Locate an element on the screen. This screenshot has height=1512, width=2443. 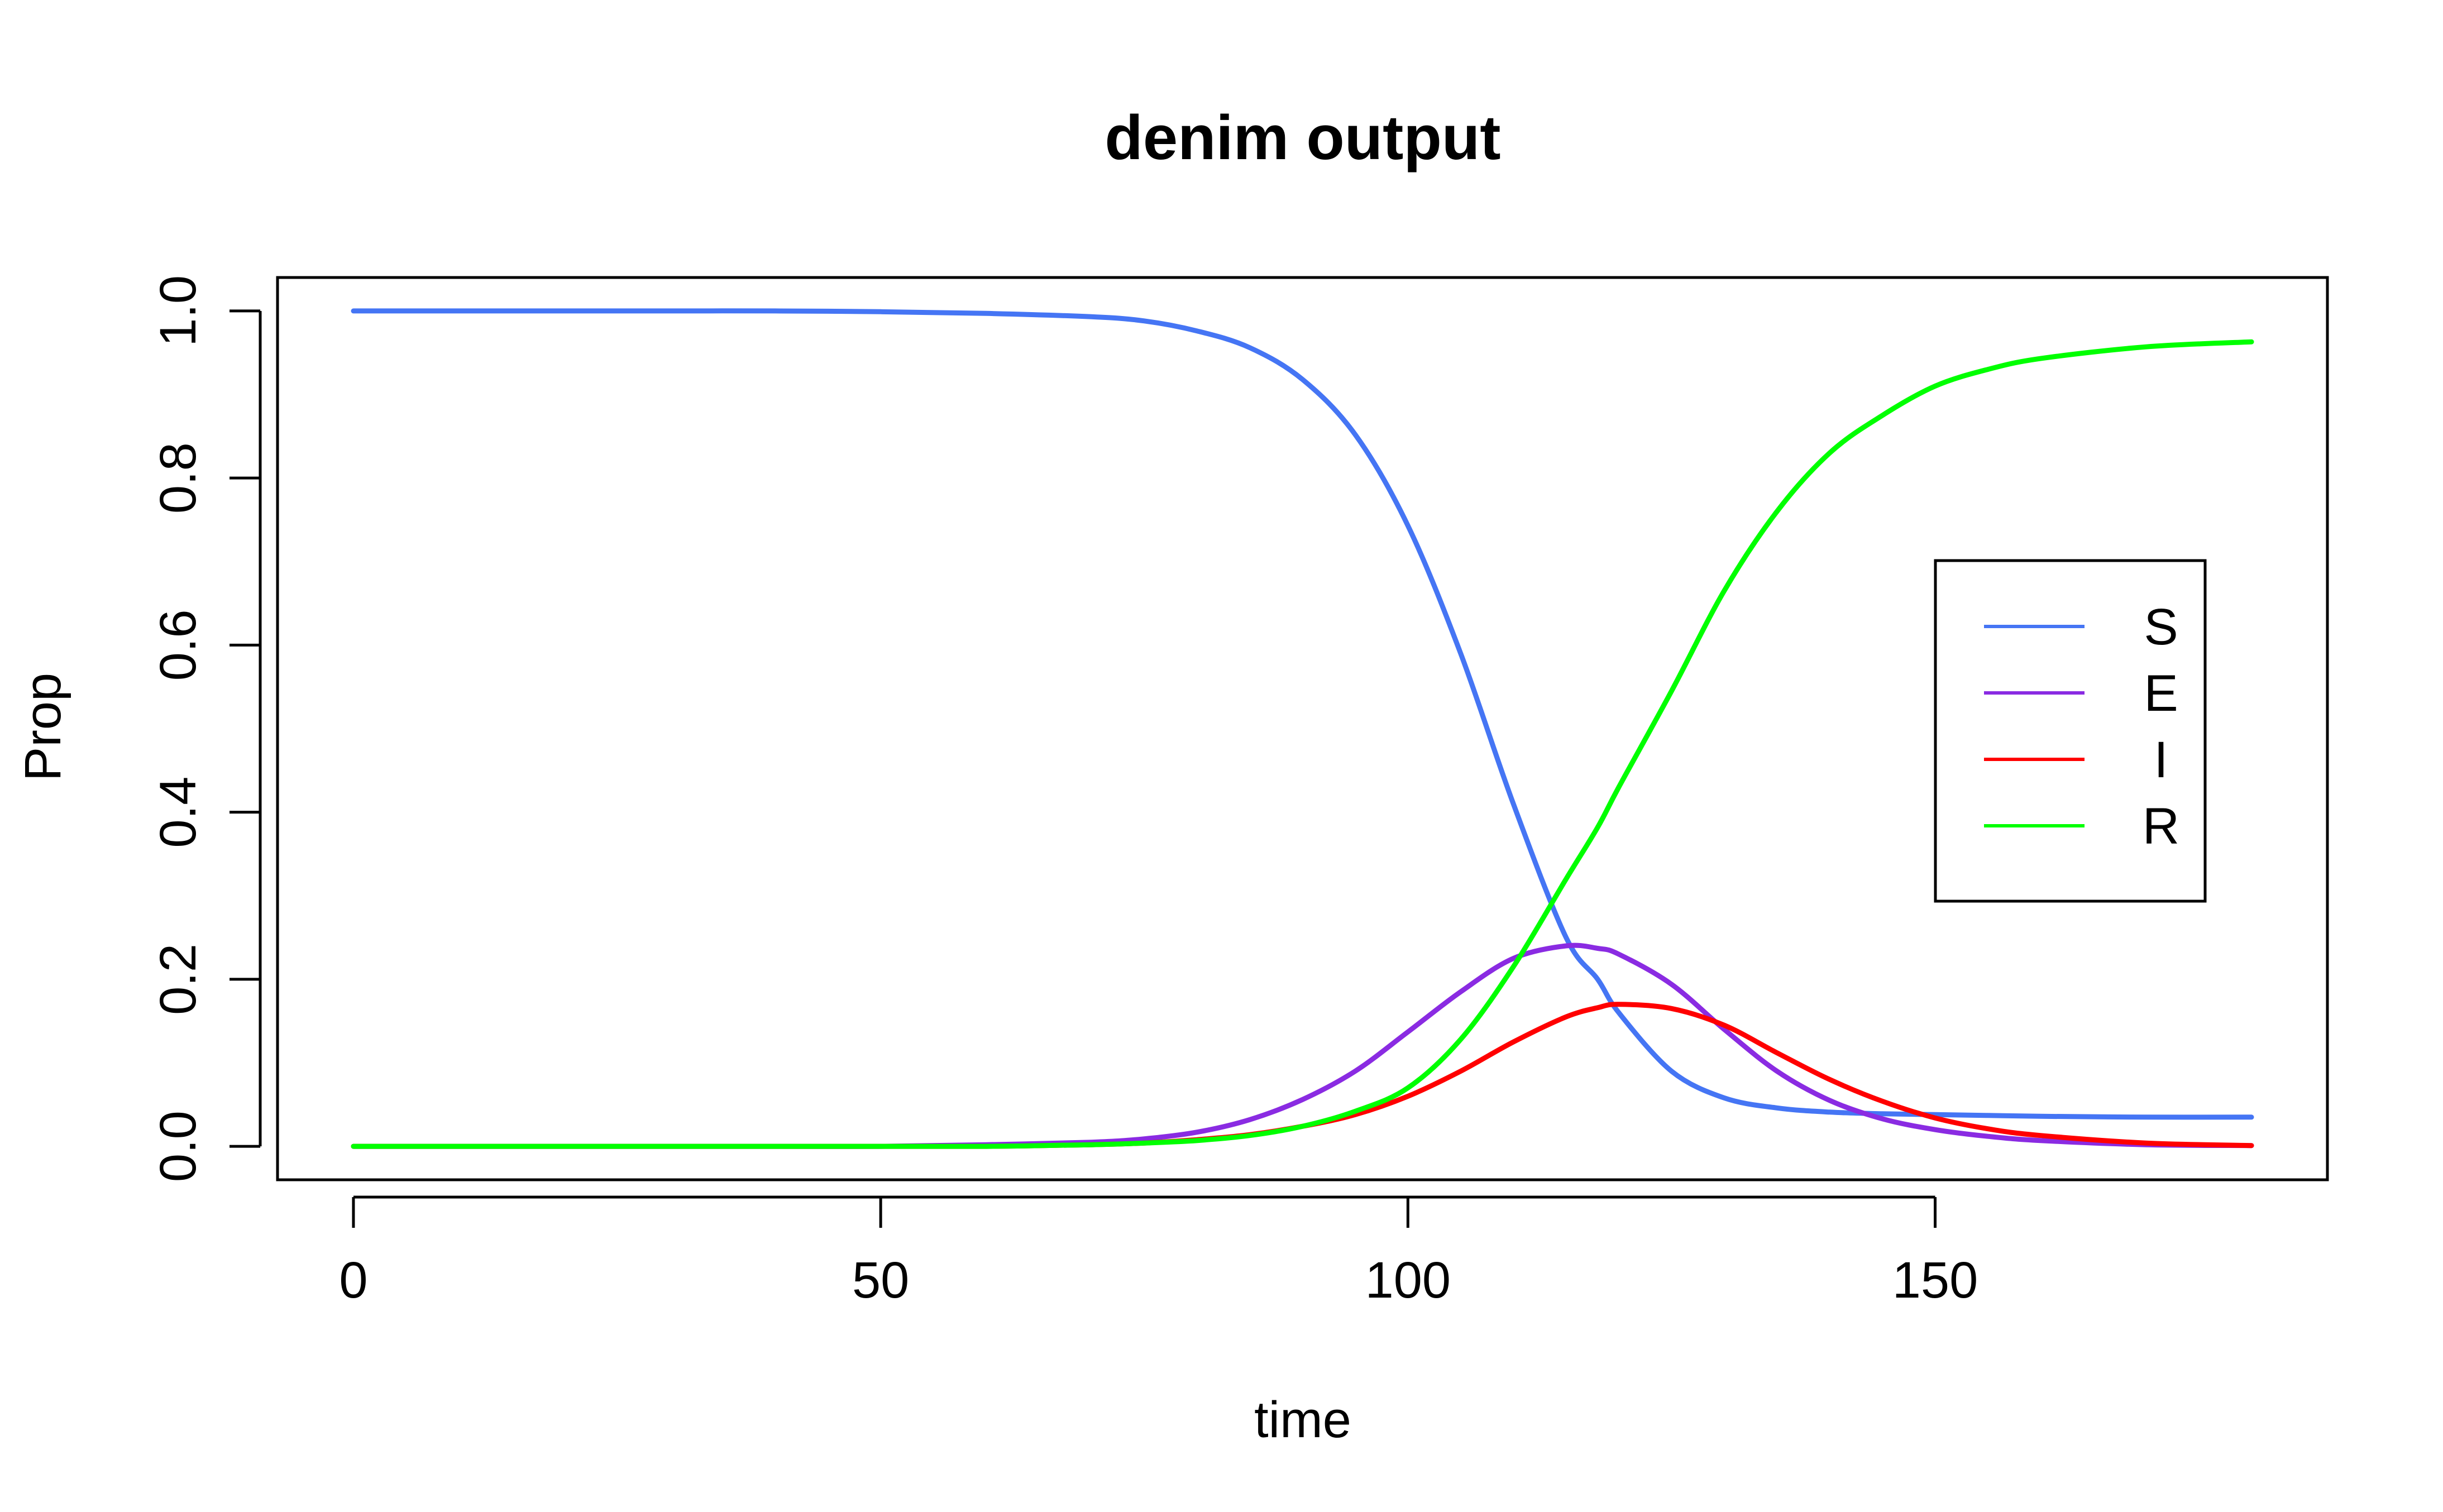
y-axis-title: Prop is located at coordinates (43, 727).